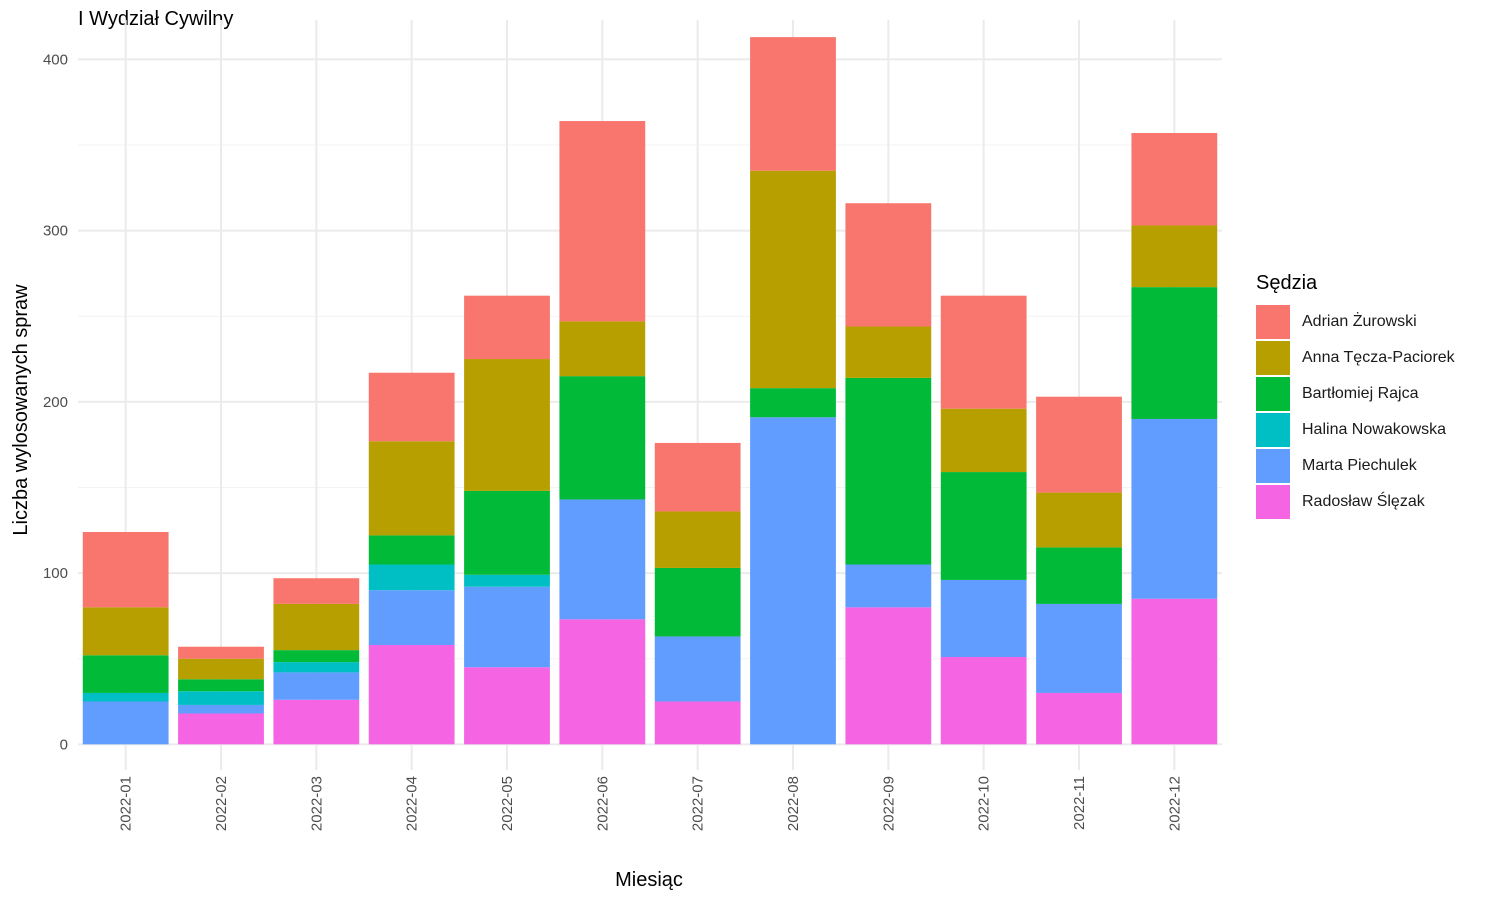 This screenshot has height=900, width=1500. What do you see at coordinates (1378, 357) in the screenshot?
I see `legend-label: Anna Tęcza-Paciorek` at bounding box center [1378, 357].